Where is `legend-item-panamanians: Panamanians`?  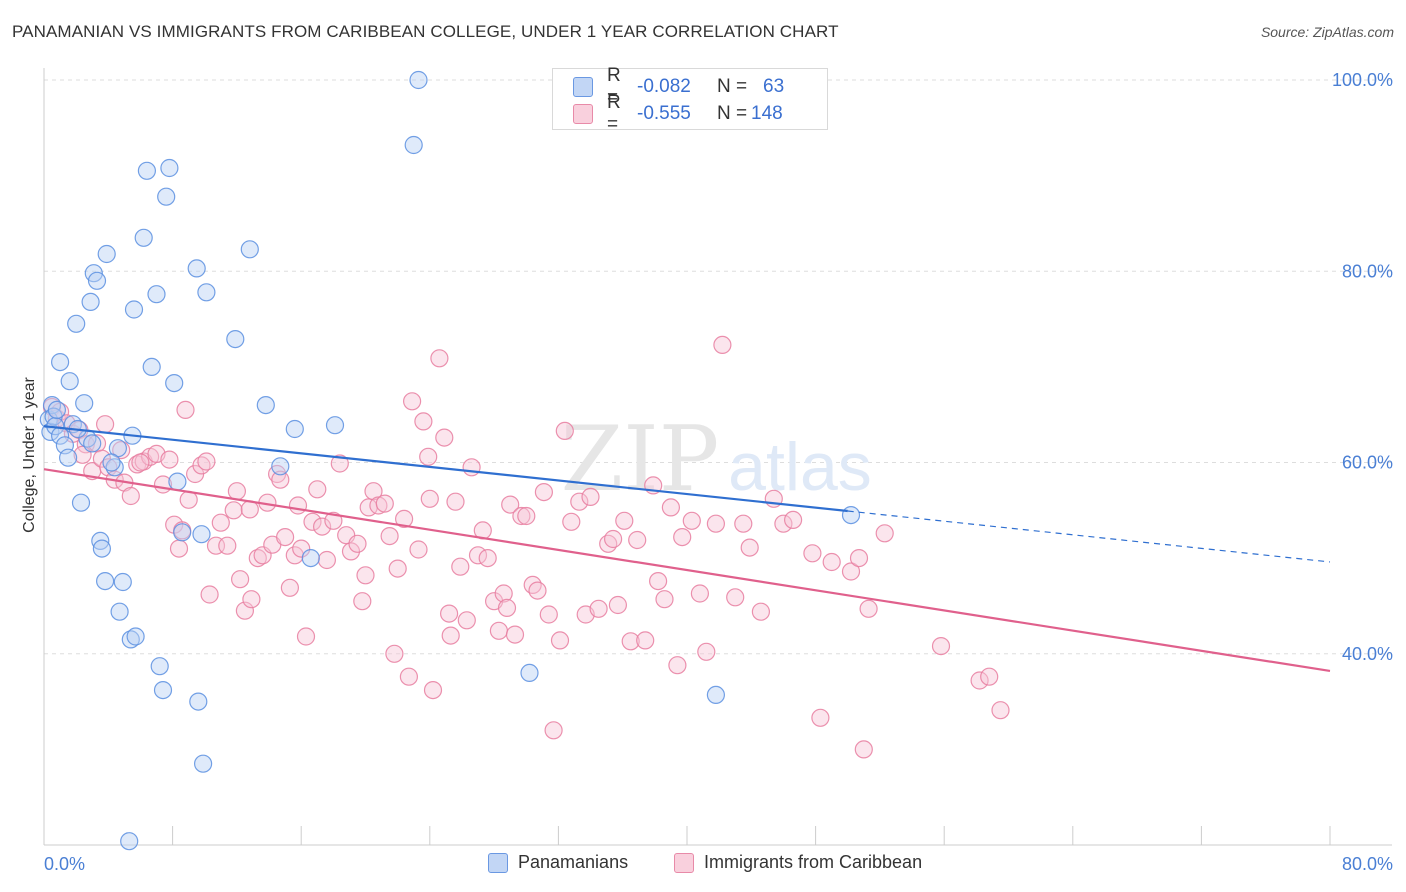 legend-item-panamanians: Panamanians is located at coordinates (558, 862).